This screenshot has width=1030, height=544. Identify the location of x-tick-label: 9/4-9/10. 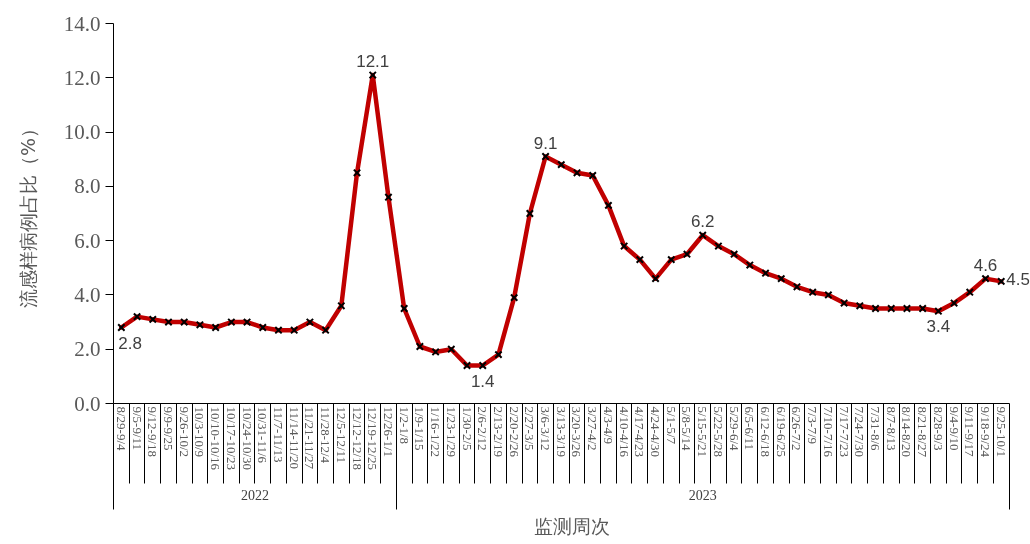
(954, 428).